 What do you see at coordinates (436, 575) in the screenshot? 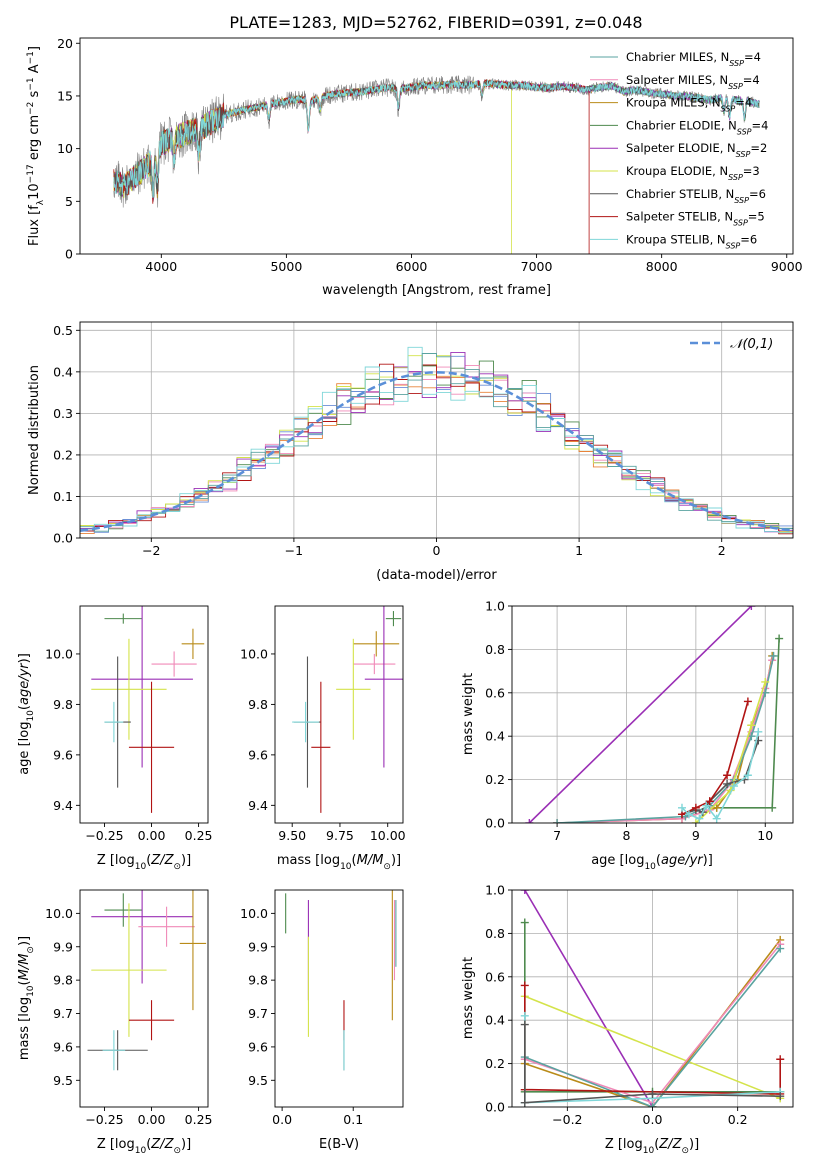
I see `residuals-xlabel: (data-model)/error` at bounding box center [436, 575].